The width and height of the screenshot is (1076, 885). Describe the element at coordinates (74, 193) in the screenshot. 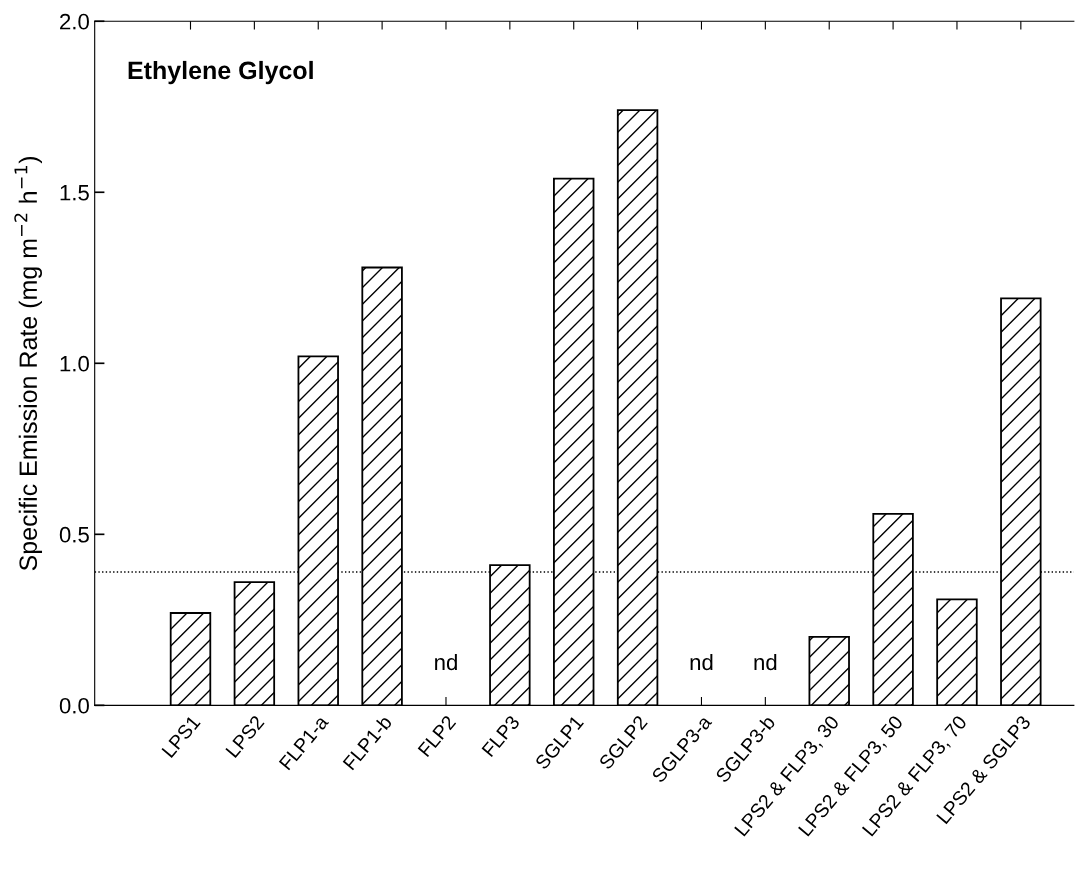

I see `y-tick-label: 1.5` at that location.